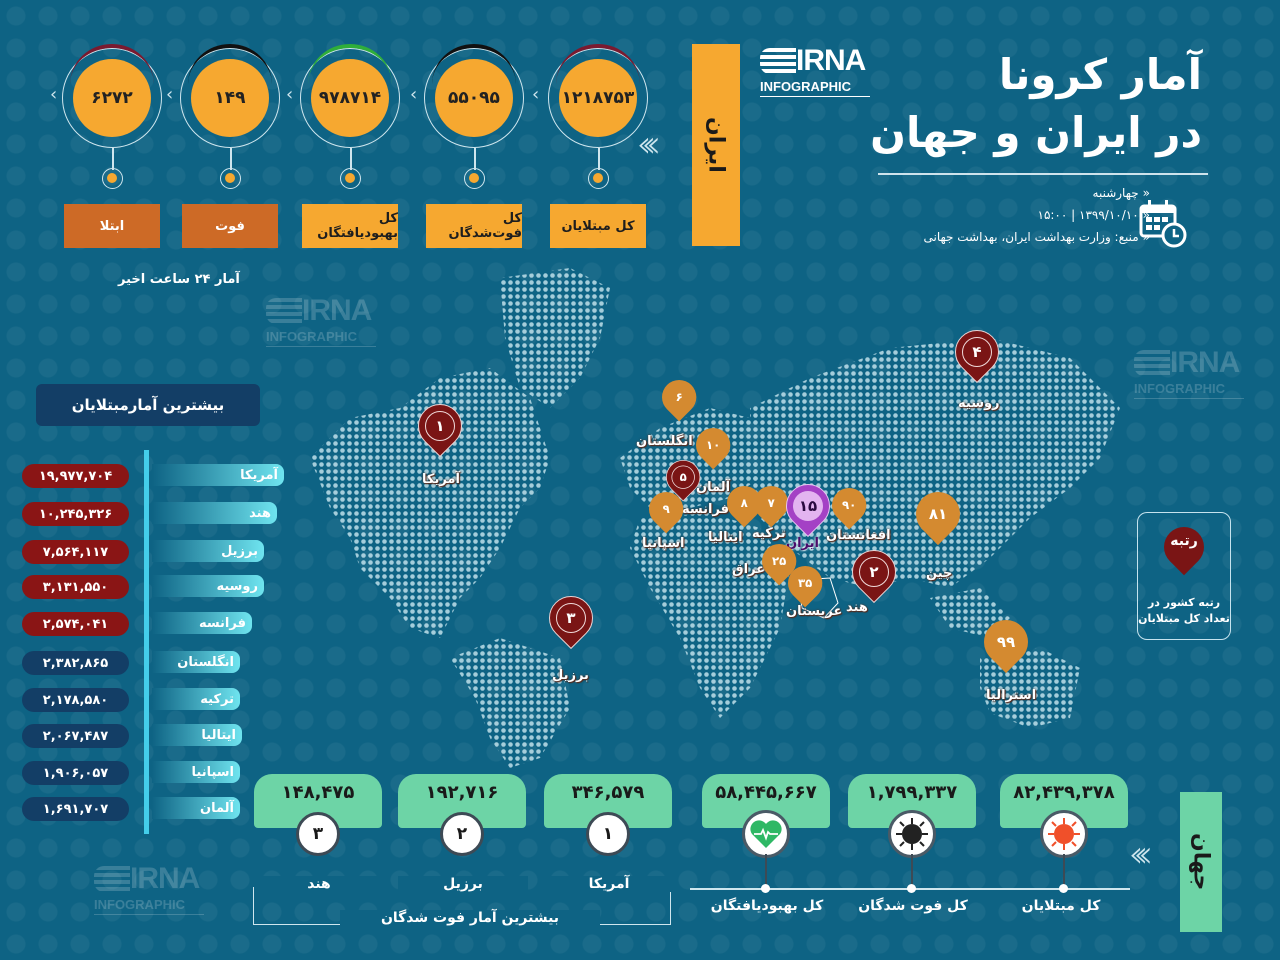 This screenshot has height=960, width=1280. I want to click on list-item: ۲,۵۷۴,۰۴۱ فرانسه, so click(142, 624).